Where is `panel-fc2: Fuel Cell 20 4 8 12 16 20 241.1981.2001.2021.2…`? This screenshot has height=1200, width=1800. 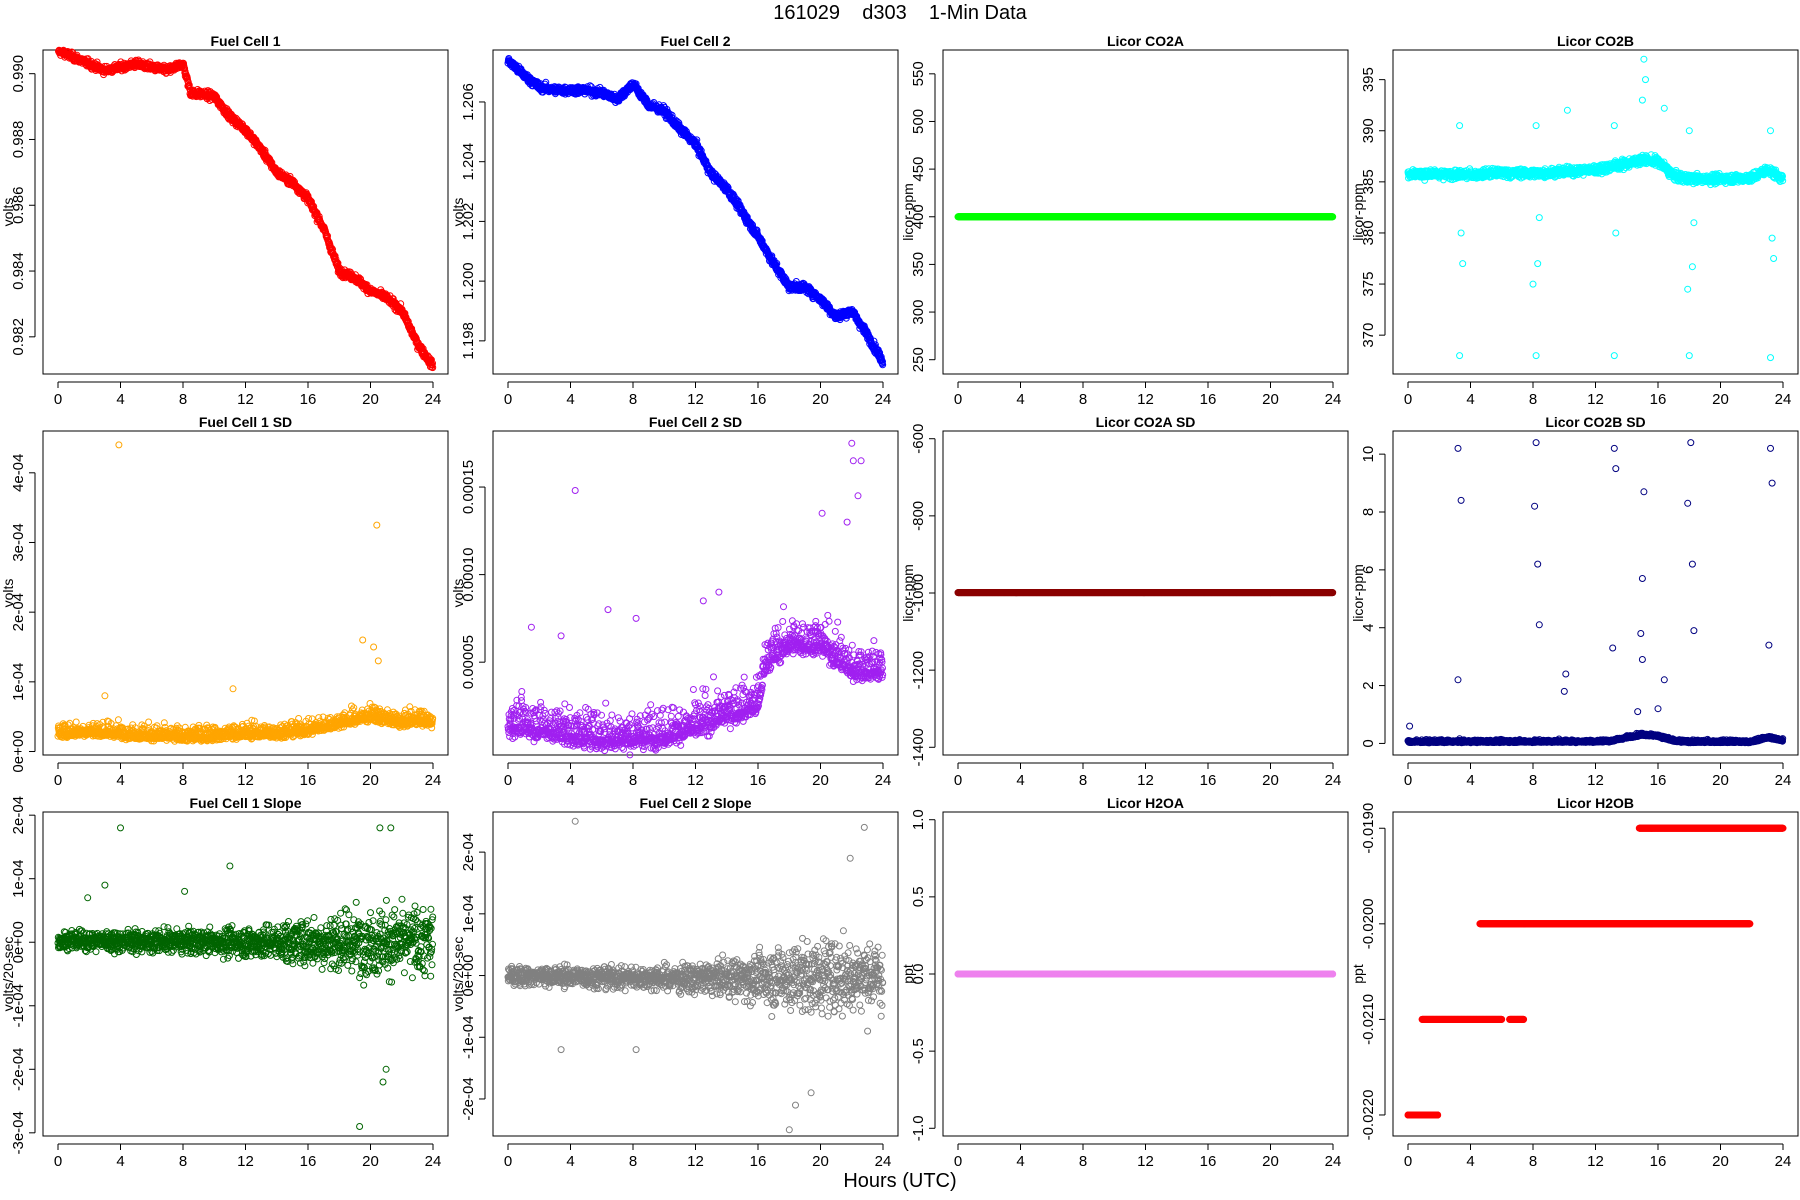 panel-fc2: Fuel Cell 20 4 8 12 16 20 241.1981.2001.2021.2… is located at coordinates (674, 220).